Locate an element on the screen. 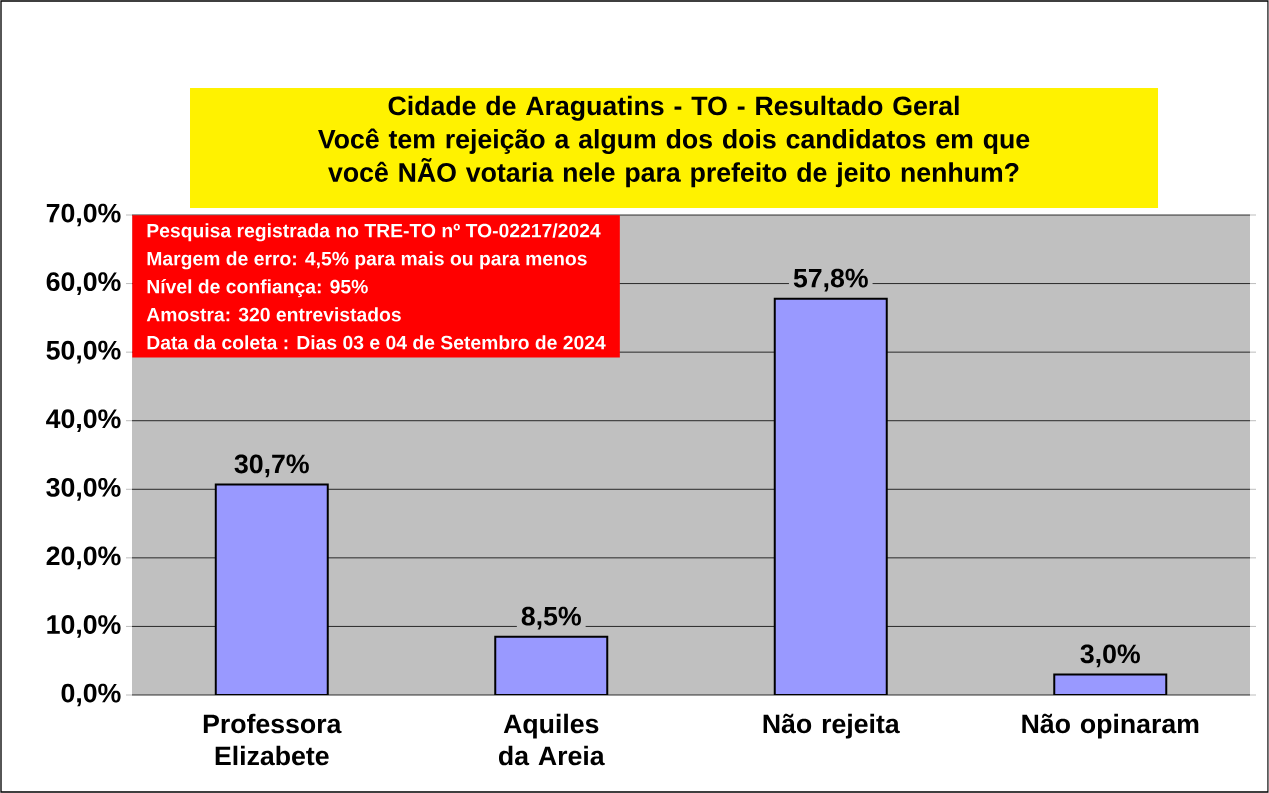 Image resolution: width=1269 pixels, height=793 pixels. chart-title: Cidade de Araguatins - TO - Resultado Geral is located at coordinates (673, 108).